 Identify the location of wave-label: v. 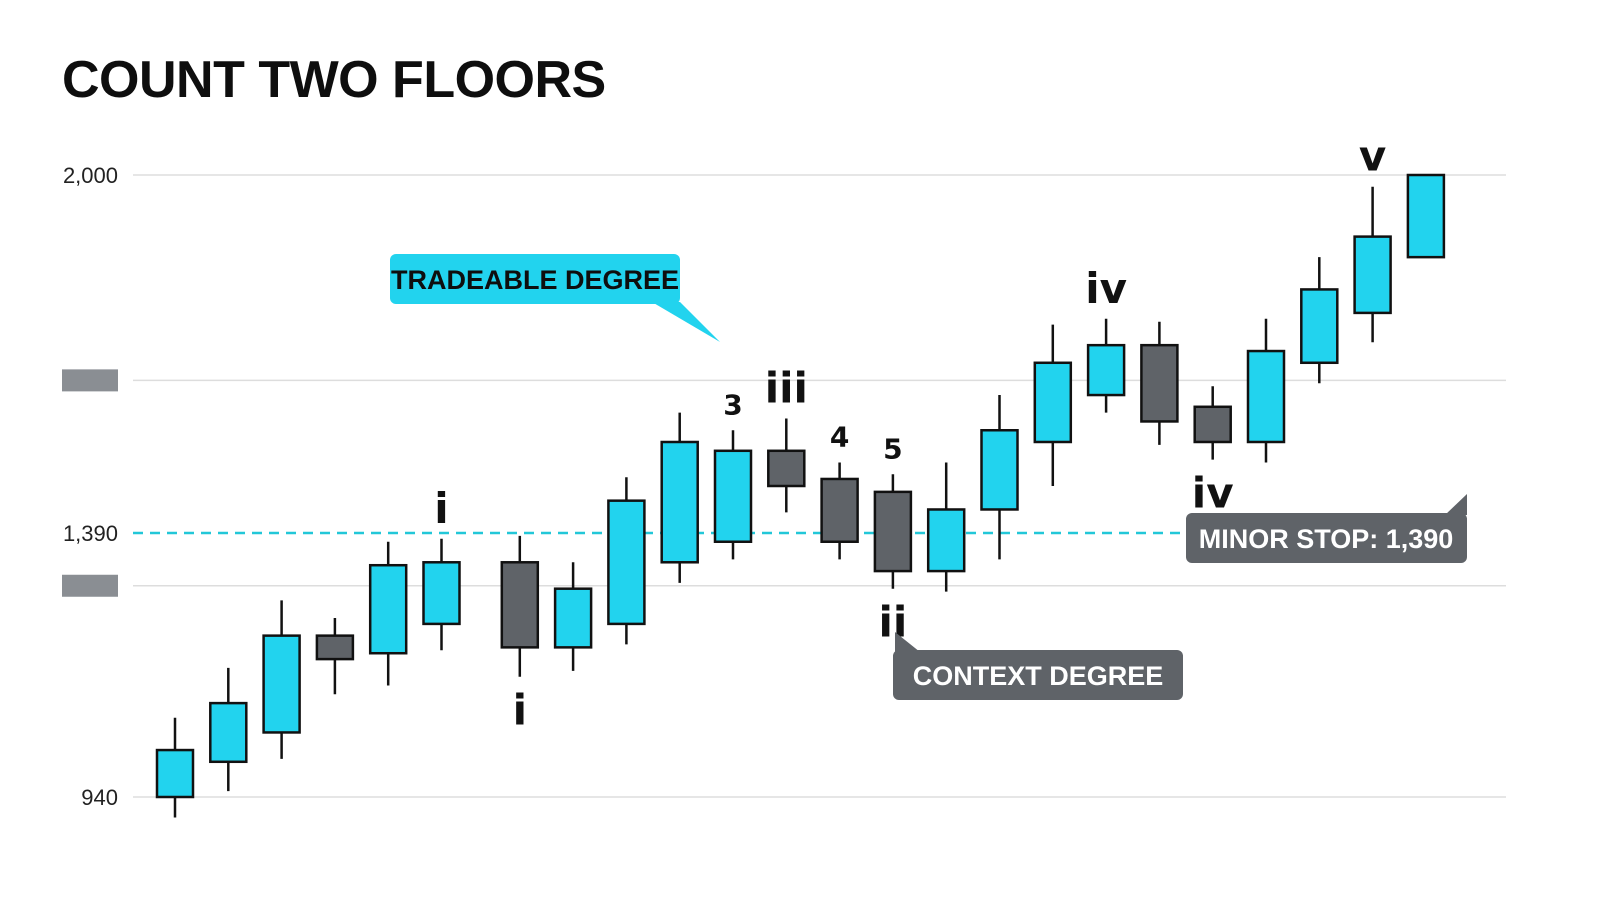
(1372, 156).